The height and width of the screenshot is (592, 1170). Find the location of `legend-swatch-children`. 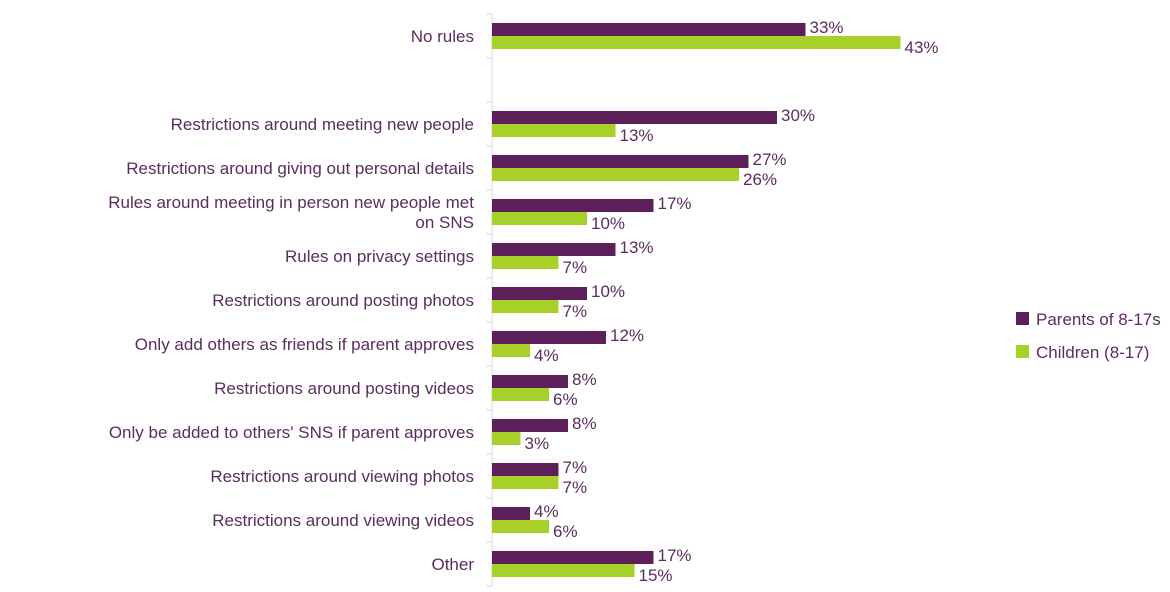

legend-swatch-children is located at coordinates (1022, 351).